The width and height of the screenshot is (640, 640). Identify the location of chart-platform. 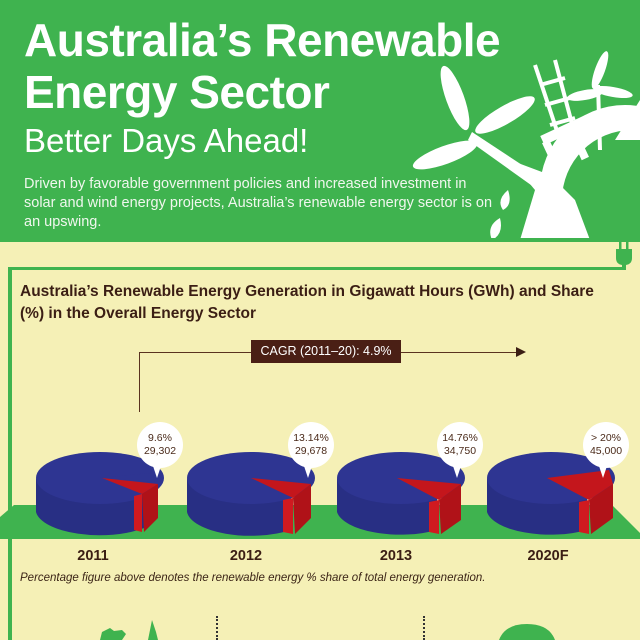
(320, 522).